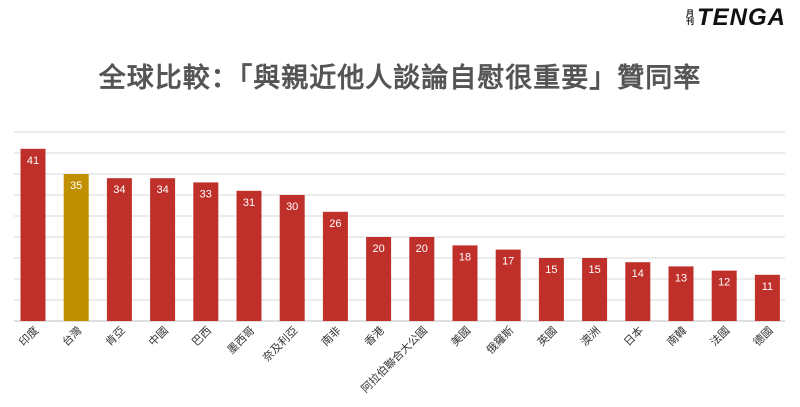 The height and width of the screenshot is (407, 800). I want to click on category-label: 墨西哥, so click(241, 340).